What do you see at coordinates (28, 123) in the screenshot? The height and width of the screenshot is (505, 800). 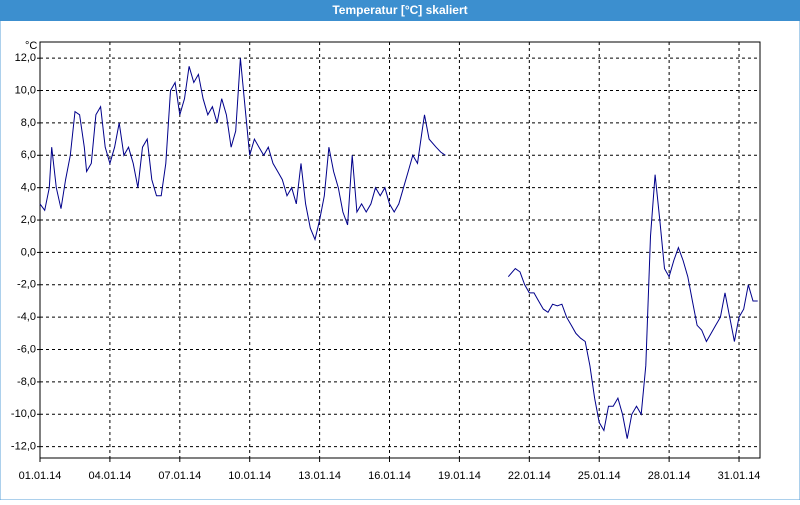 I see `y-tick-label: 8,0` at bounding box center [28, 123].